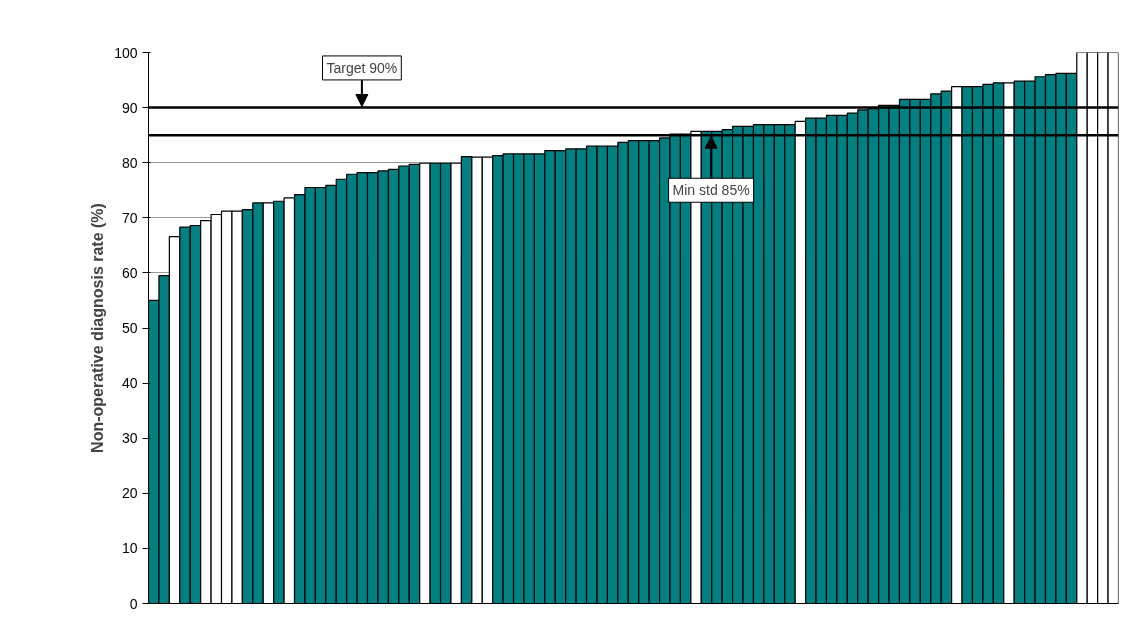 The width and height of the screenshot is (1130, 637). Describe the element at coordinates (362, 67) in the screenshot. I see `ref-line-label: Target 90%` at that location.